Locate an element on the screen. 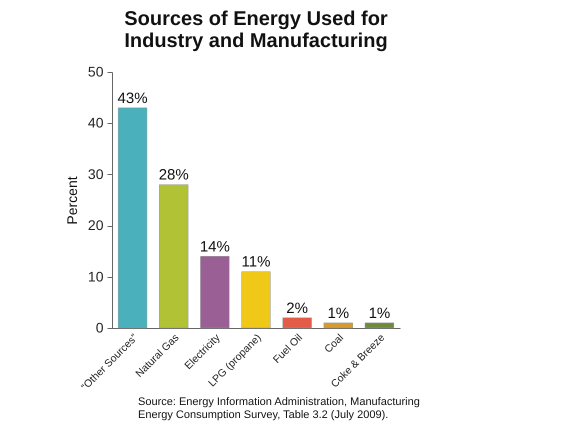 The height and width of the screenshot is (433, 573). data-label: 43% is located at coordinates (133, 98).